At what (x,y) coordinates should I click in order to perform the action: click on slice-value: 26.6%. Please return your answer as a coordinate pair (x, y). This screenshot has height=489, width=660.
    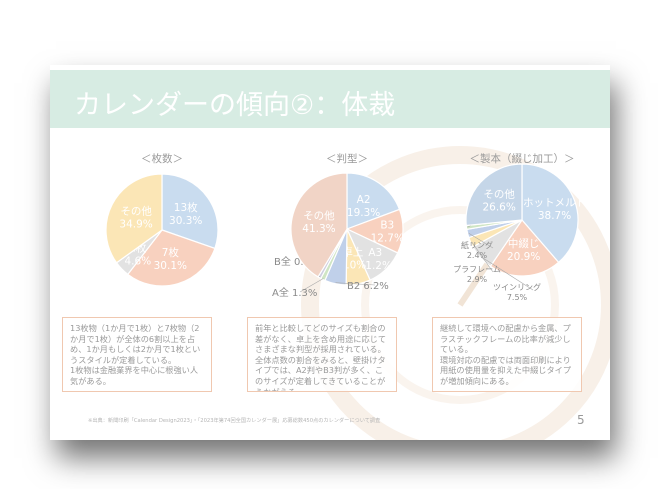
    Looking at the image, I should click on (498, 207).